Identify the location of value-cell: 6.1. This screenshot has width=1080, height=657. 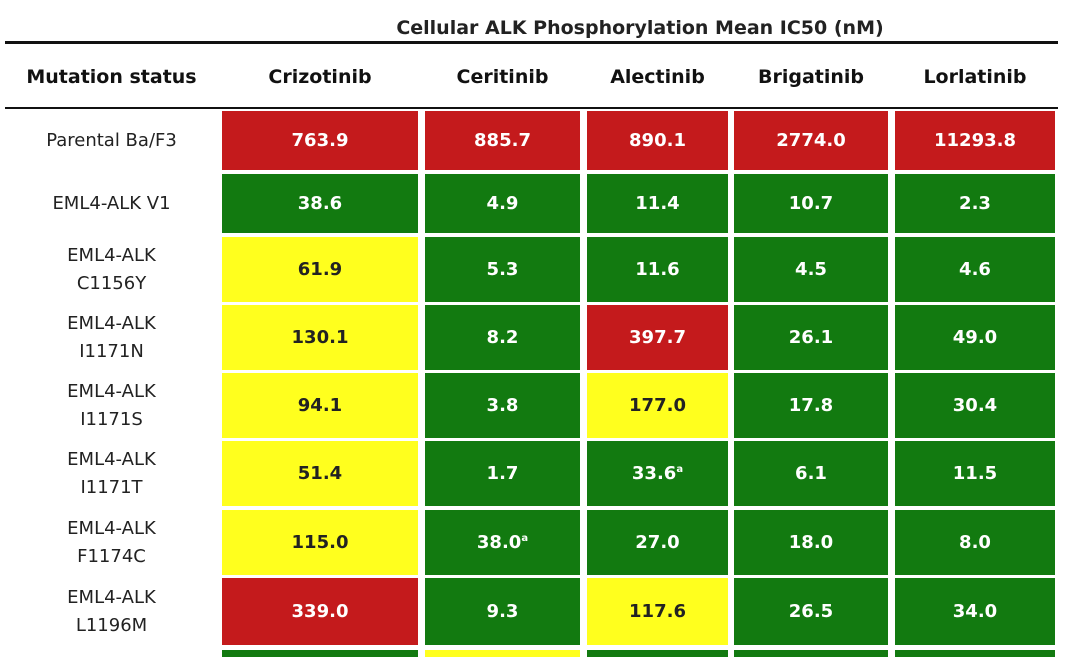
(811, 473).